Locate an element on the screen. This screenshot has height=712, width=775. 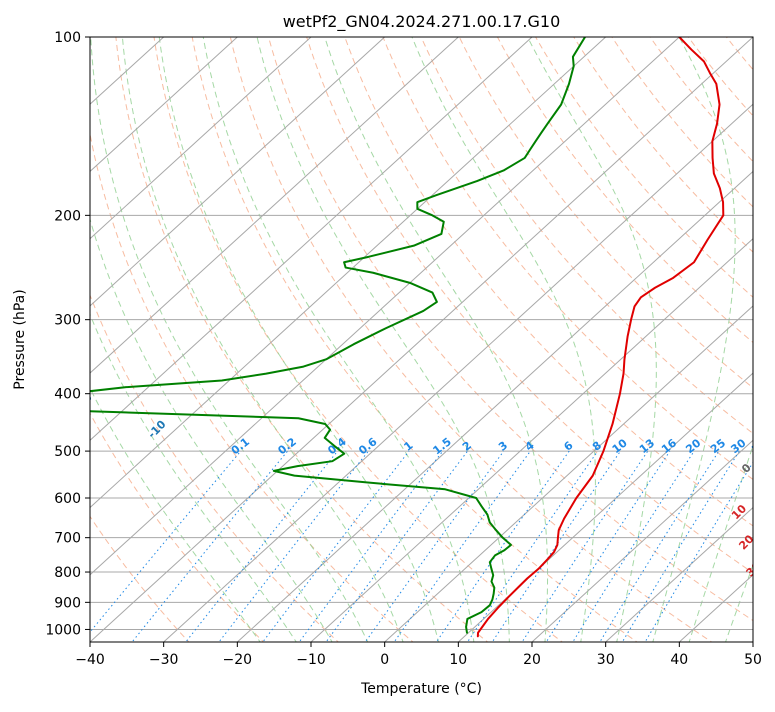
moist-adiabat-label: 0 is located at coordinates (746, 468).